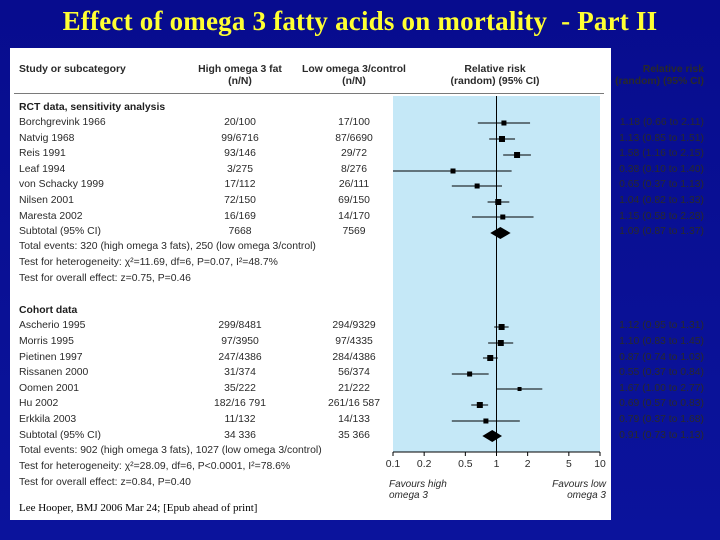 Image resolution: width=720 pixels, height=540 pixels. I want to click on section-title-cohort: Cohort data, so click(48, 310).